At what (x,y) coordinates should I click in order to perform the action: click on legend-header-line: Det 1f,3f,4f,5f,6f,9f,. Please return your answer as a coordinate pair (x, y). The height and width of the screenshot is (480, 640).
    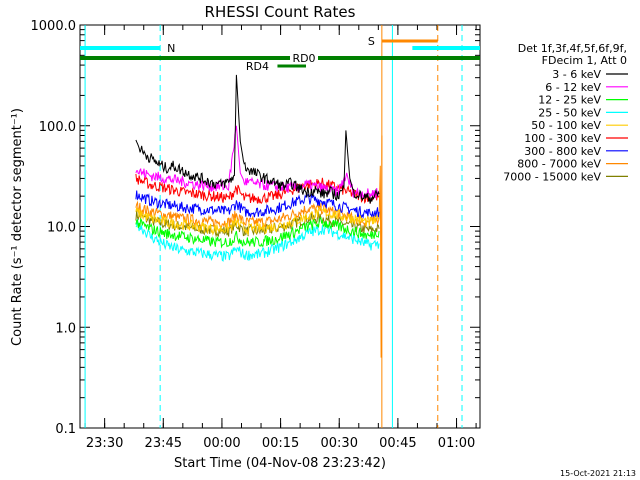
    Looking at the image, I should click on (572, 48).